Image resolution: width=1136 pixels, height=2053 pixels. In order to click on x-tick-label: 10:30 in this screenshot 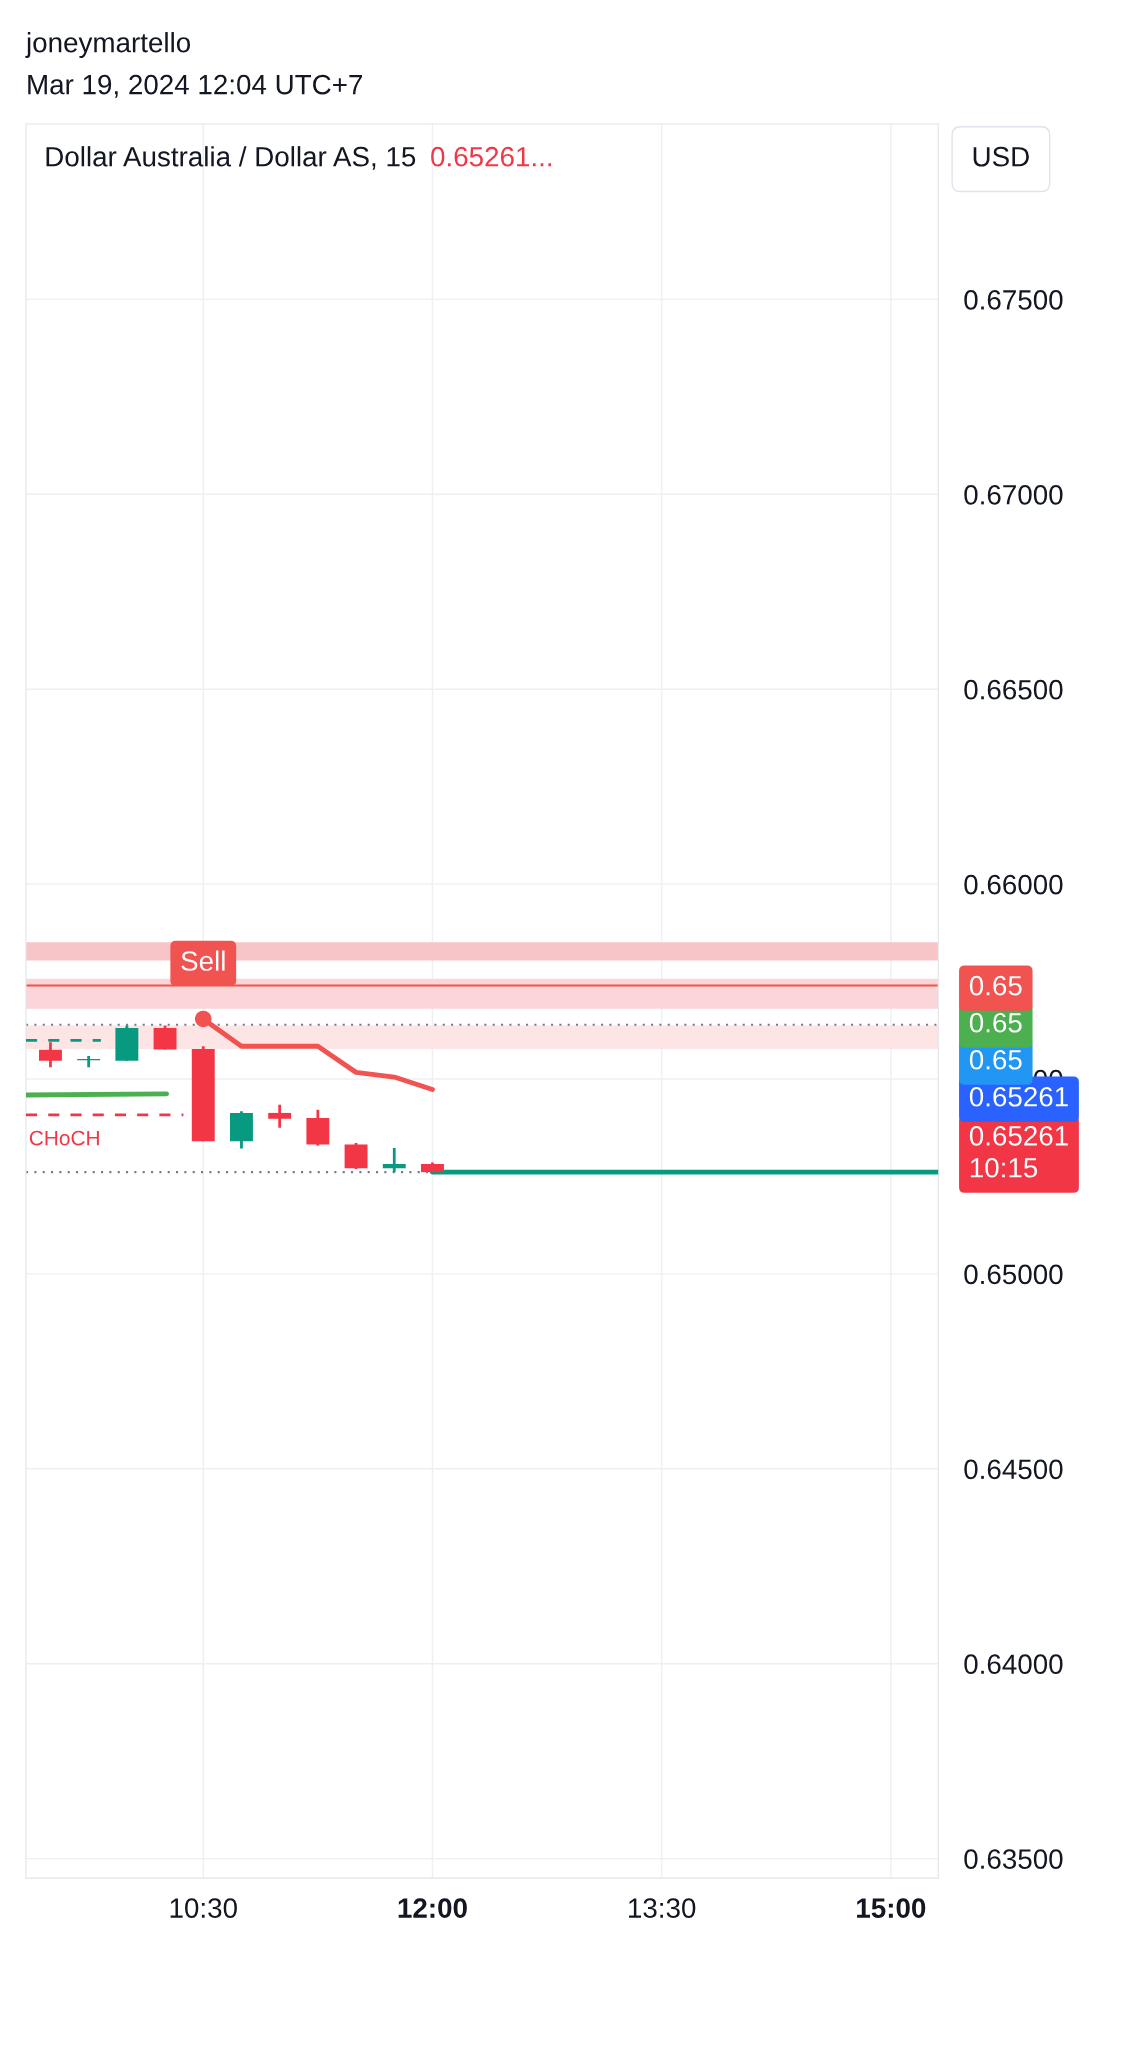, I will do `click(203, 1908)`.